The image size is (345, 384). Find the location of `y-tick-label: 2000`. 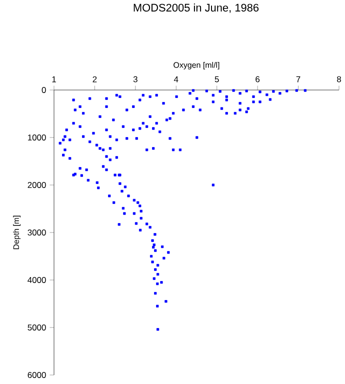

y-tick-label: 2000 is located at coordinates (37, 185).